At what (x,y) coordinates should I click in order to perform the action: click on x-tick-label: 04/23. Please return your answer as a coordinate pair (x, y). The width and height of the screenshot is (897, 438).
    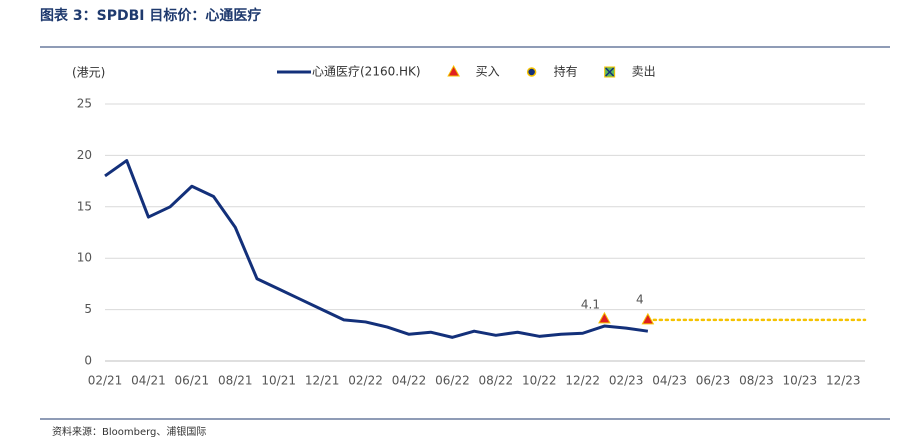
    Looking at the image, I should click on (669, 381).